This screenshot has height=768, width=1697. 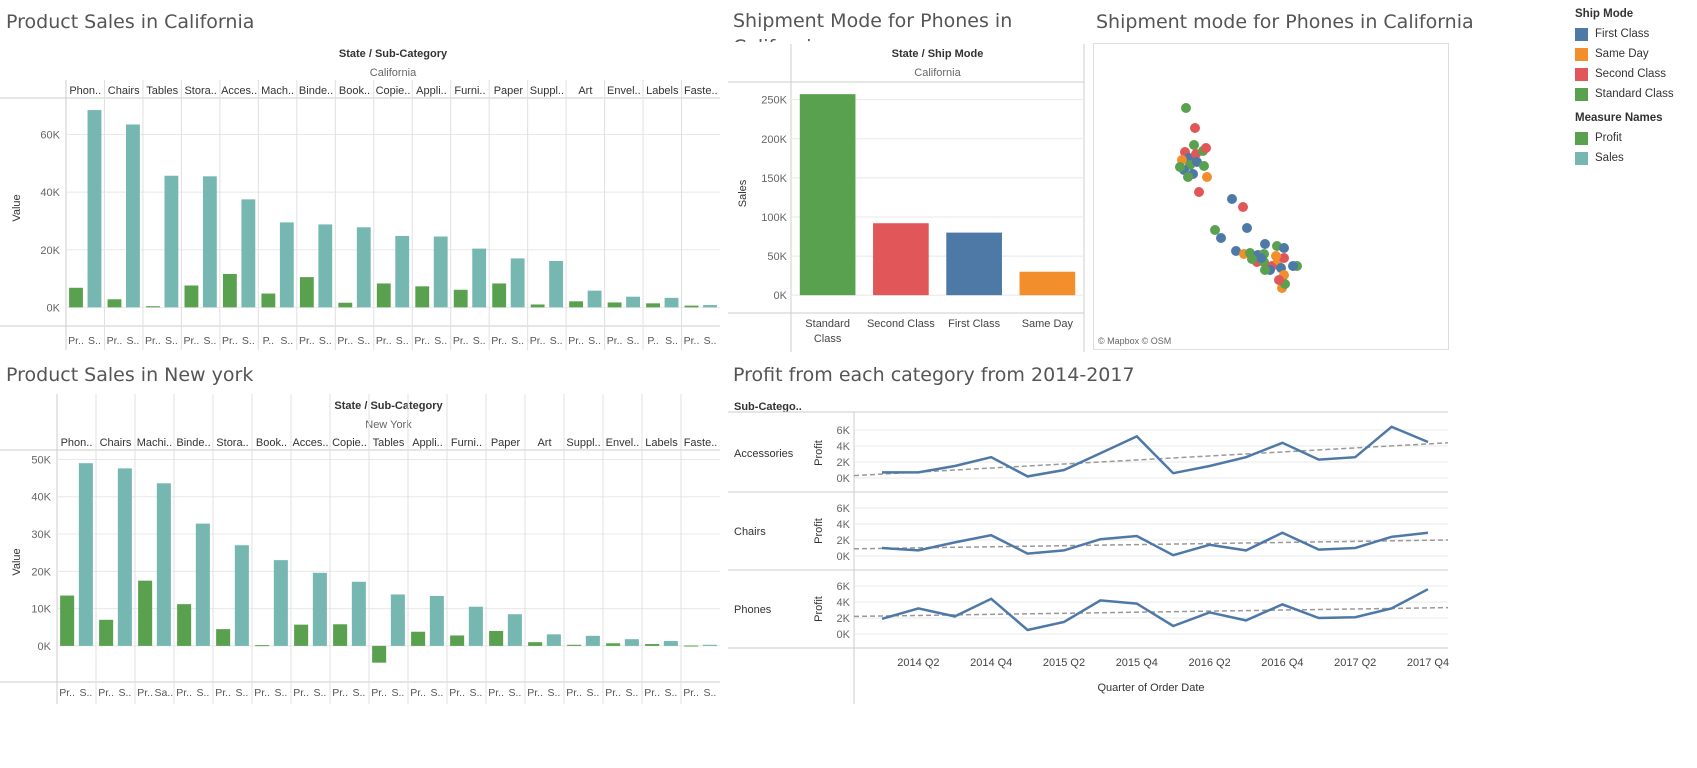 What do you see at coordinates (844, 431) in the screenshot?
I see `y-tick-label: 6K` at bounding box center [844, 431].